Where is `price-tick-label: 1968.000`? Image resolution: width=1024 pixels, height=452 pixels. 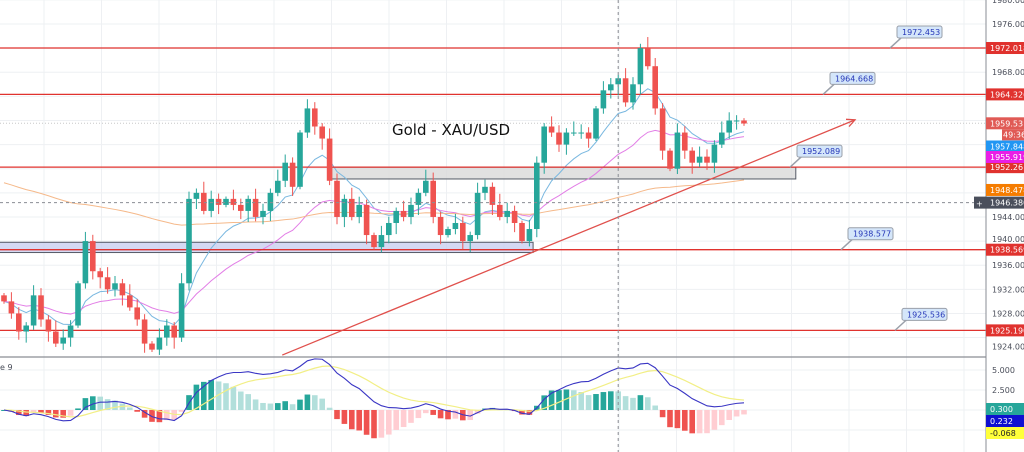
price-tick-label: 1968.000 is located at coordinates (1008, 72).